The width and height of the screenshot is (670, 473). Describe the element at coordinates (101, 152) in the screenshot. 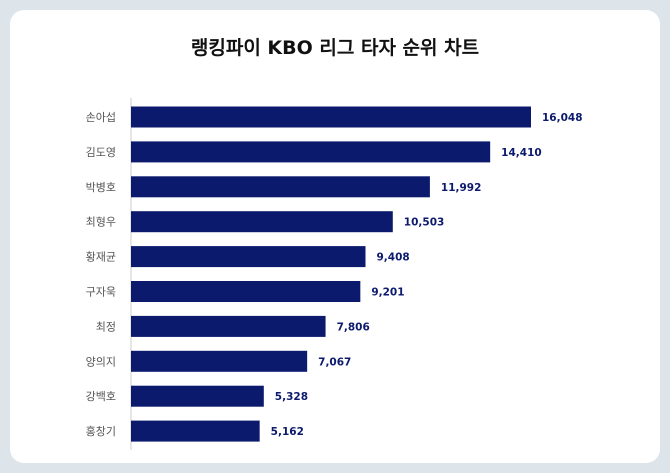

I see `category-label: 김도영` at that location.